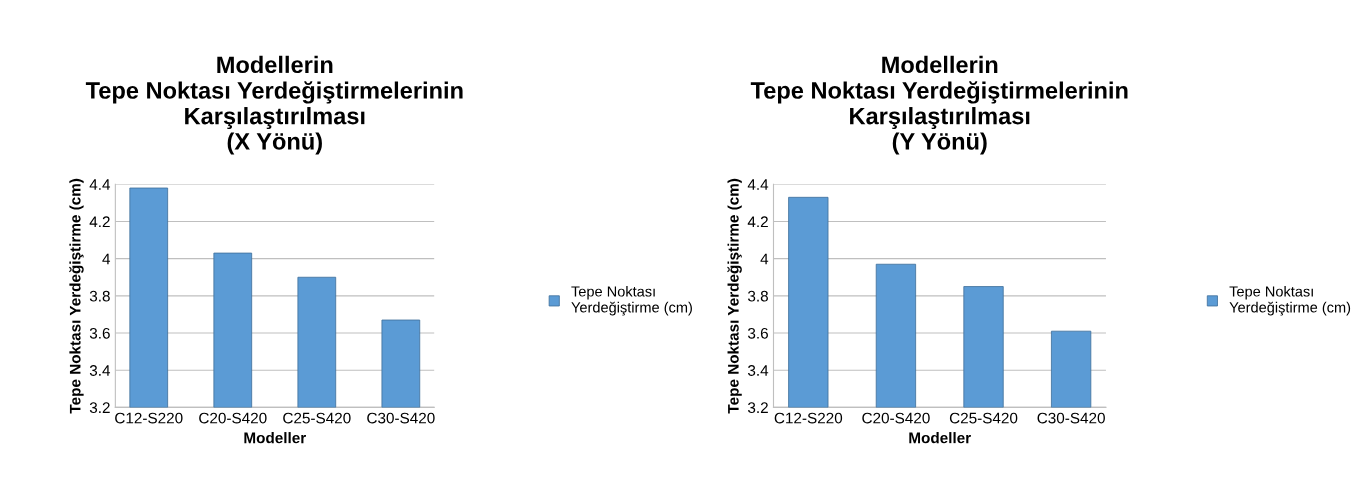 This screenshot has width=1357, height=485. What do you see at coordinates (939, 105) in the screenshot?
I see `chart-title: Modellerin Tepe Noktası Yerdeğiştirmelerinin Karşılaştırılması (Y Yönü)` at bounding box center [939, 105].